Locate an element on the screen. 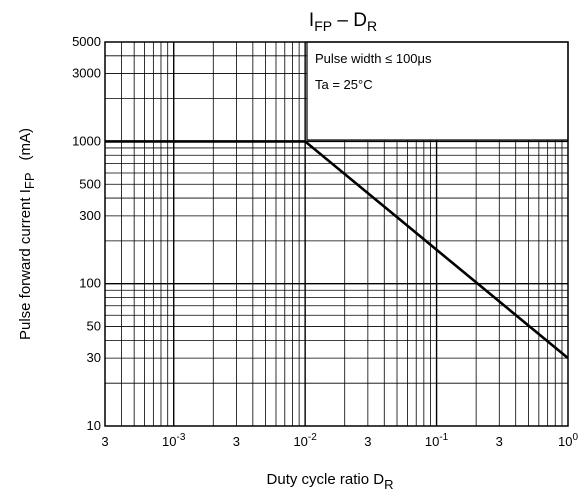  y-tick-label: 3000 is located at coordinates (86, 73).